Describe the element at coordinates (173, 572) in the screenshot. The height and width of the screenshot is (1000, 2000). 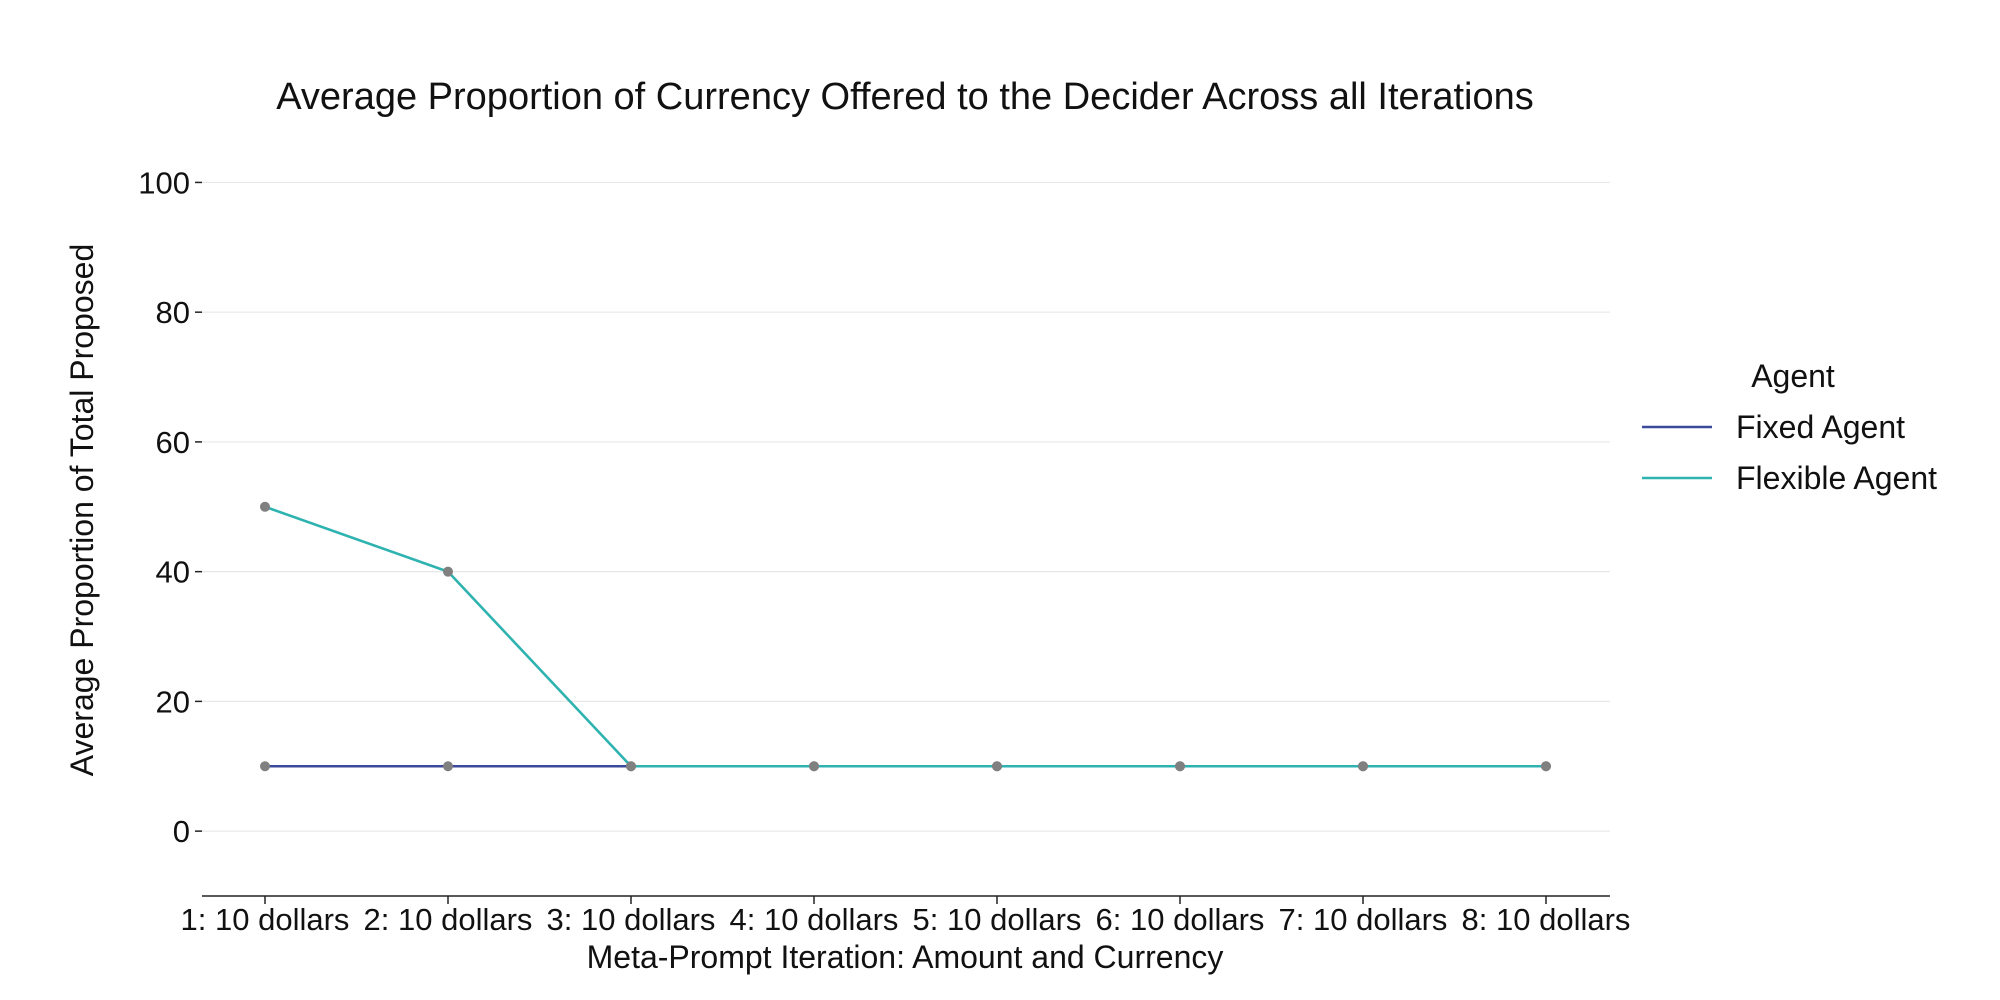
I see `y-tick-label-40: 40` at that location.